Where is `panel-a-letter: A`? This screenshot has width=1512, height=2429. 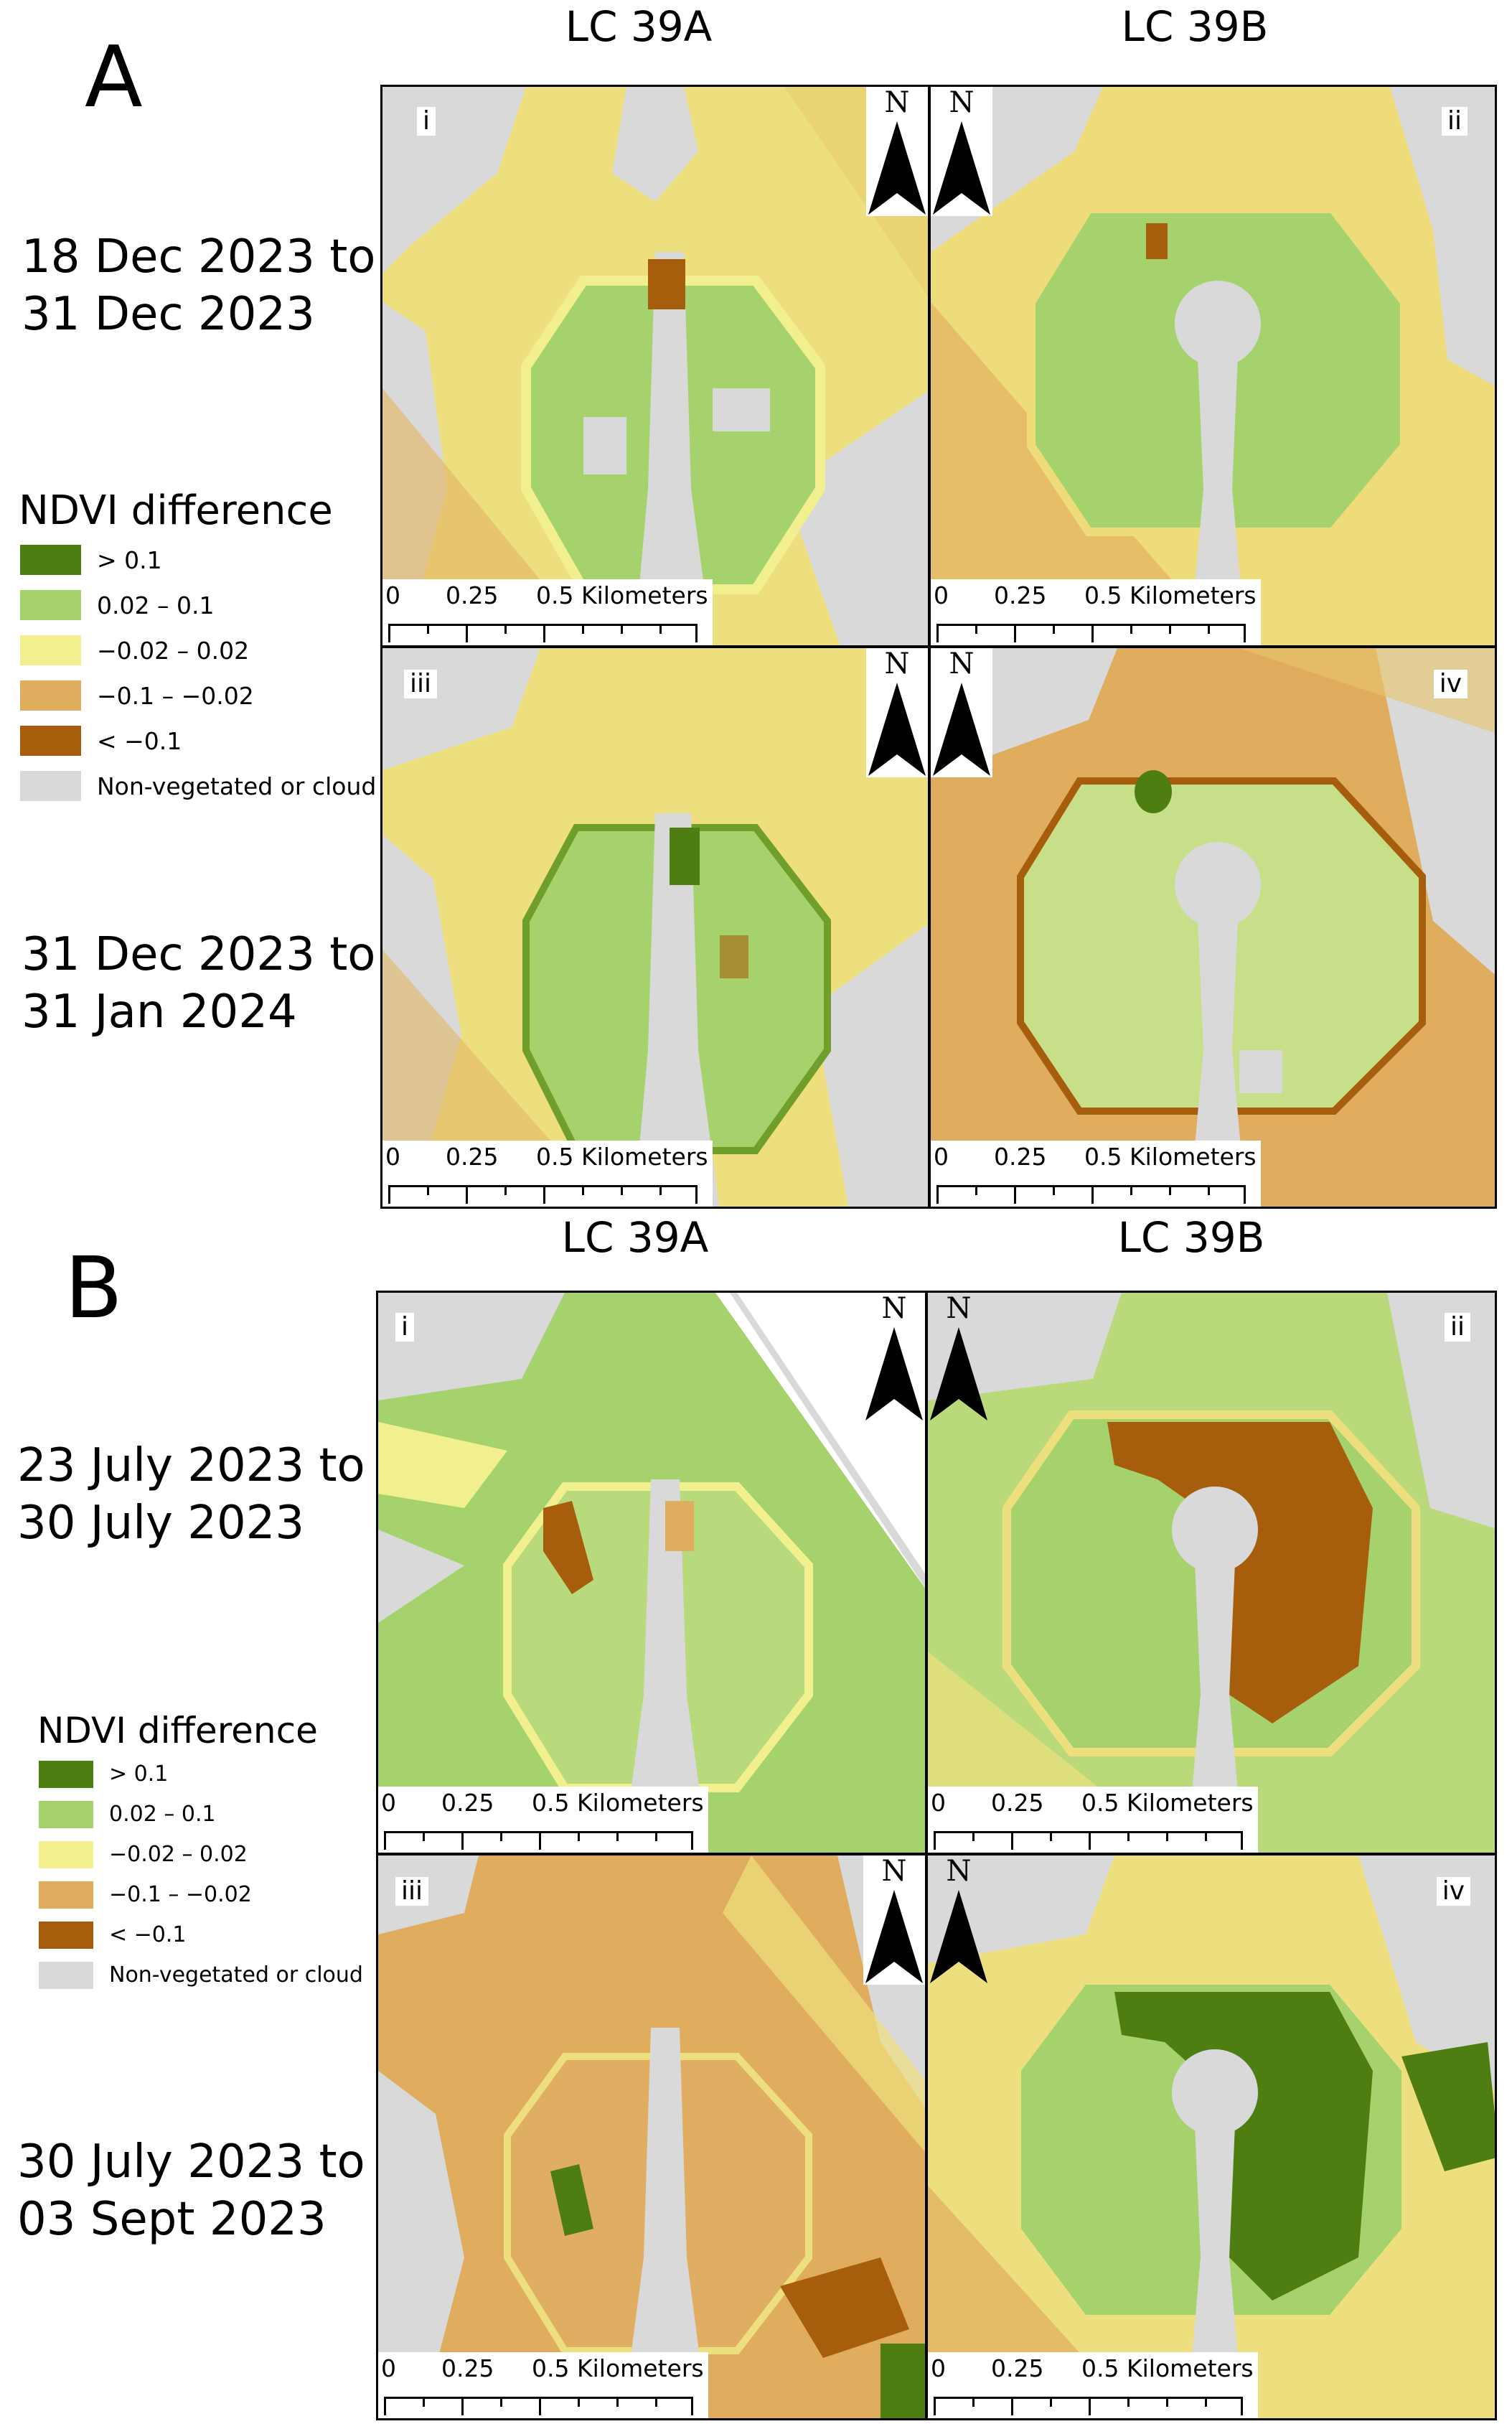 panel-a-letter: A is located at coordinates (114, 76).